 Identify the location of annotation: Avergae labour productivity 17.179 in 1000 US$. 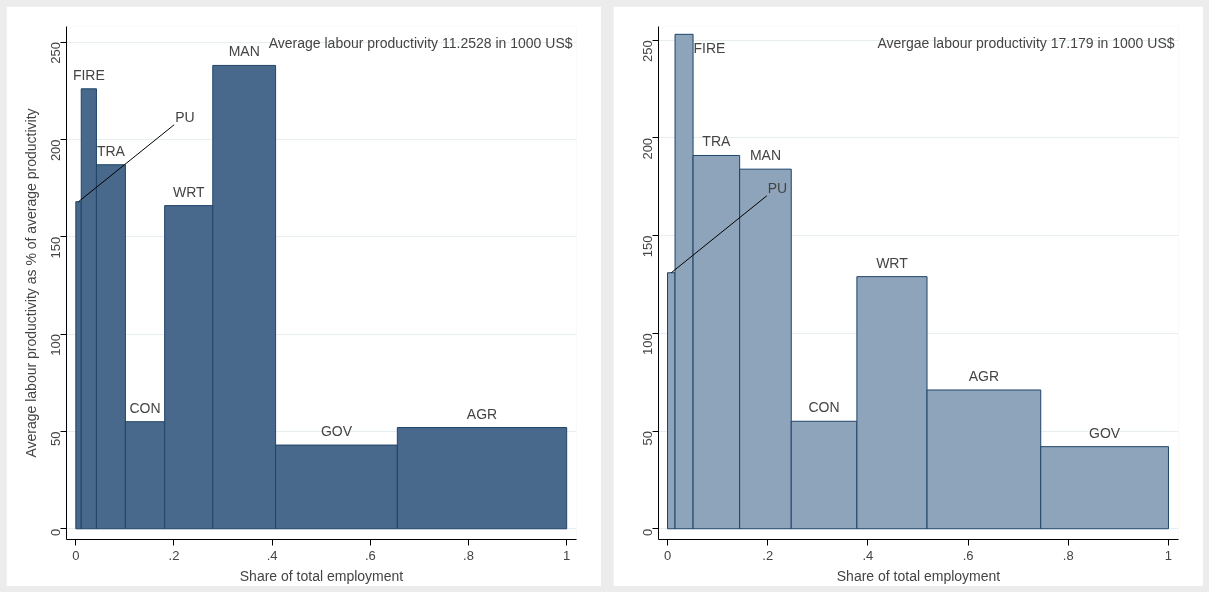
(1026, 42).